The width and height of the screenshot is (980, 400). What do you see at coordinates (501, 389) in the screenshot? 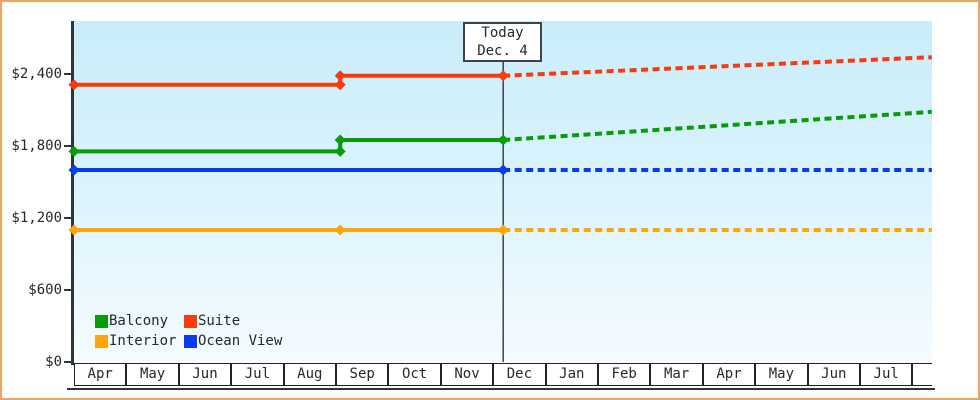
I see `x-axis-underline` at bounding box center [501, 389].